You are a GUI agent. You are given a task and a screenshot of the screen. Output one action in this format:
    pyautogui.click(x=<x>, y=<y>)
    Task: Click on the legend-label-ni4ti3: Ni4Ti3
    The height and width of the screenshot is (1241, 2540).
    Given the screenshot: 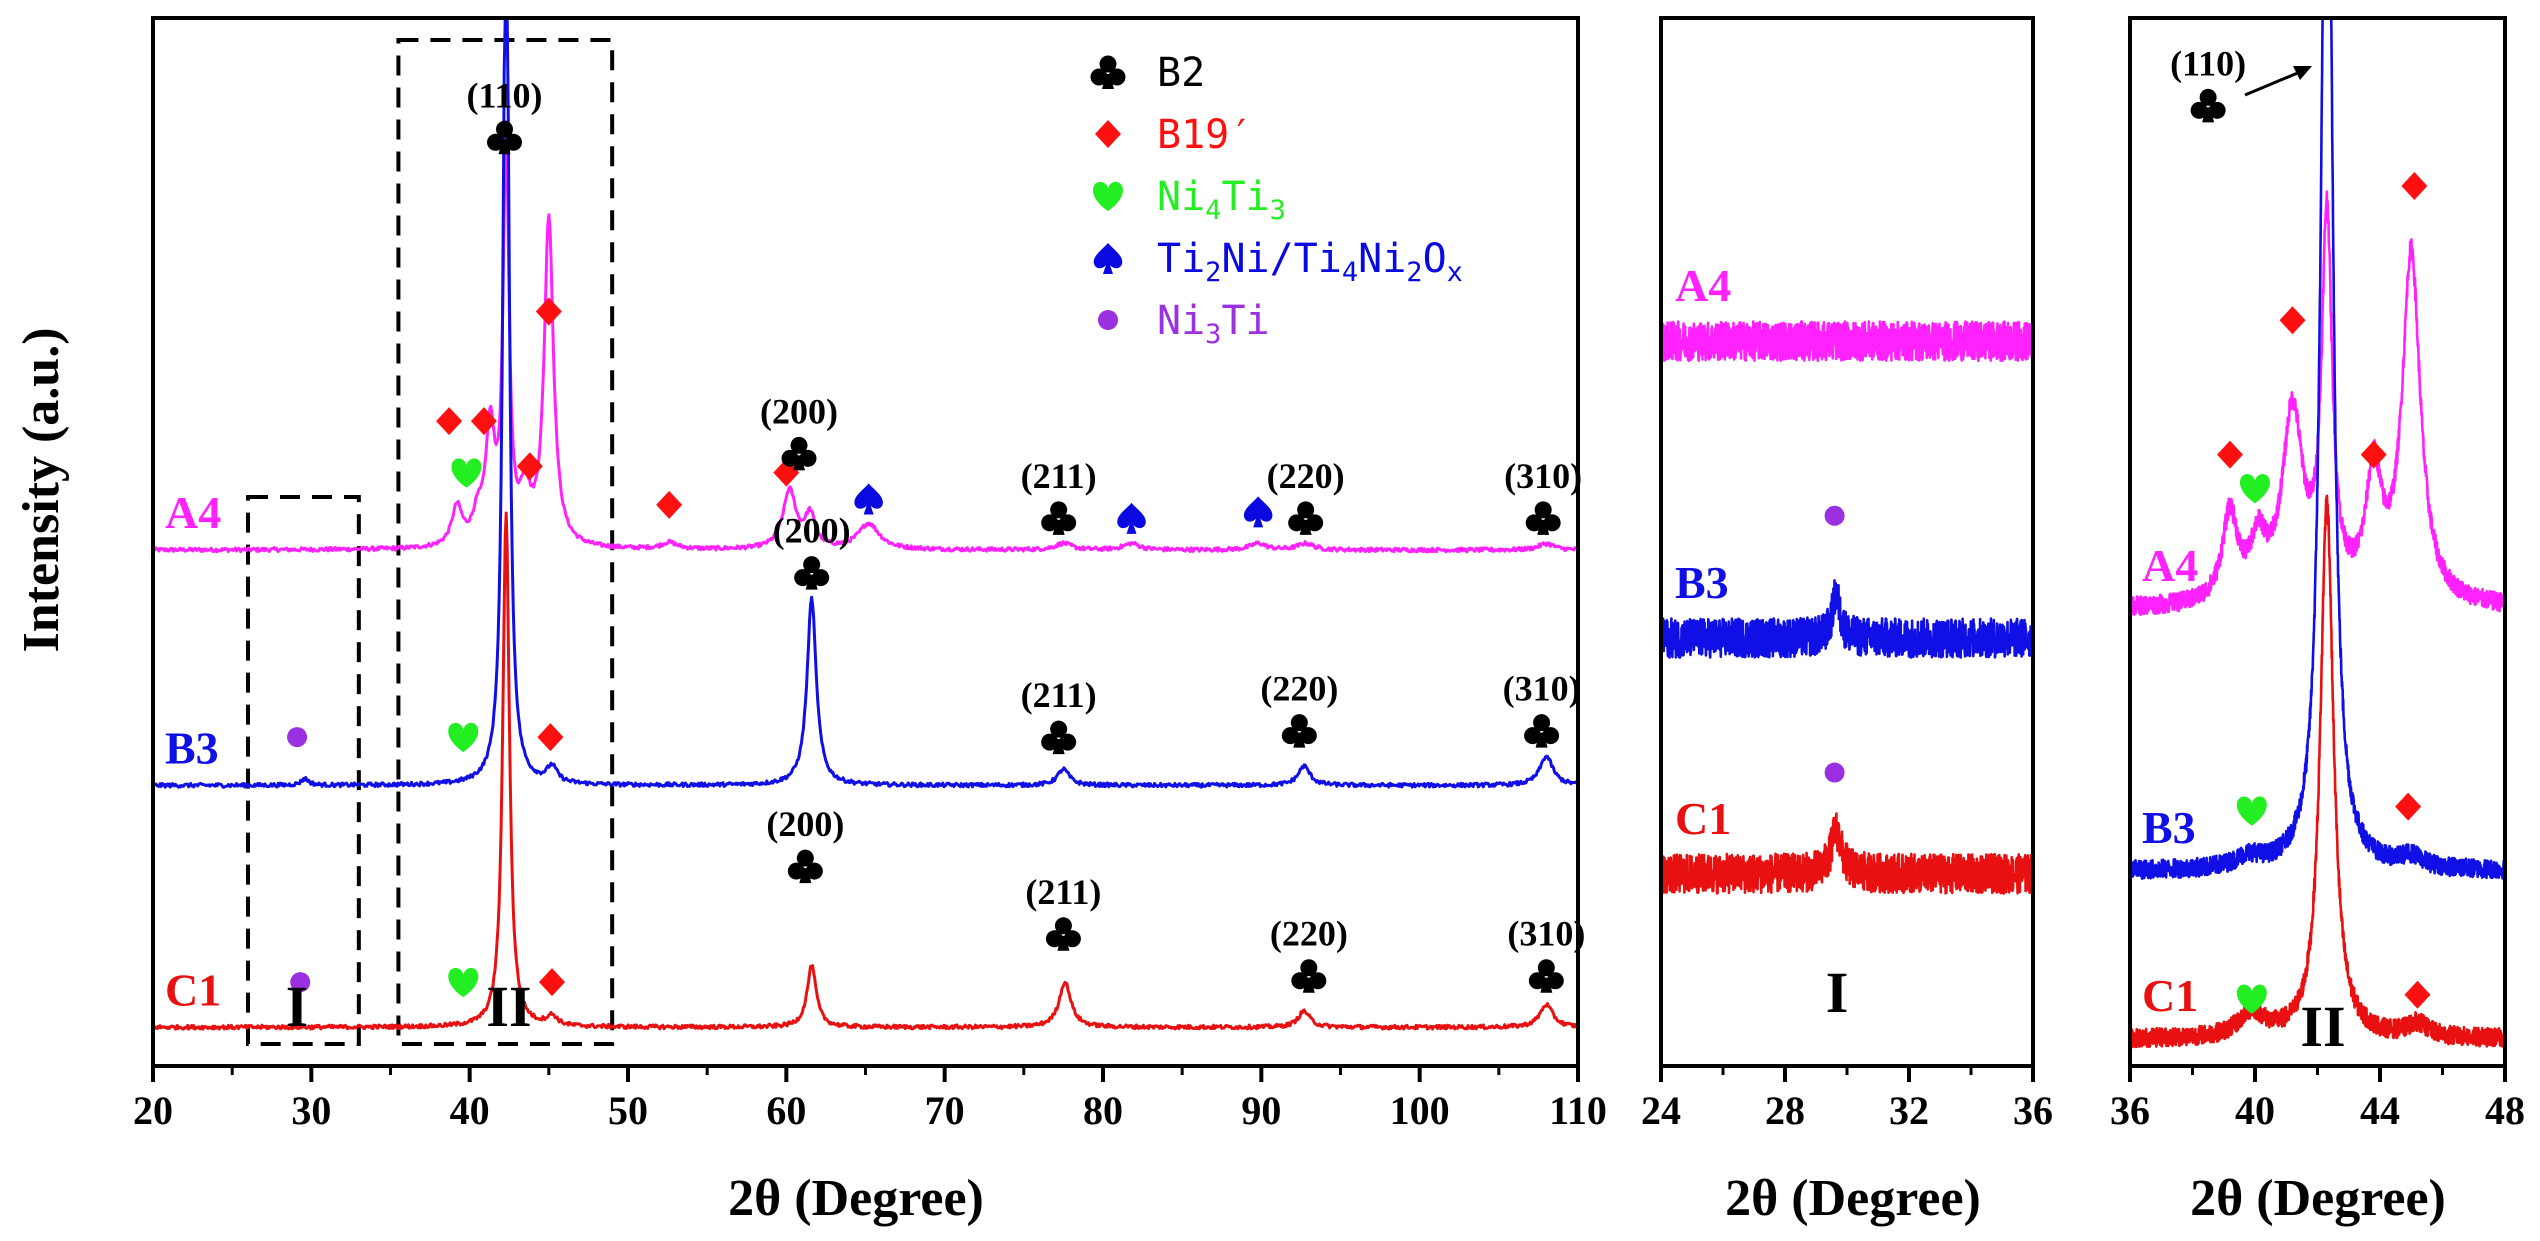 What is the action you would take?
    pyautogui.click(x=1221, y=200)
    